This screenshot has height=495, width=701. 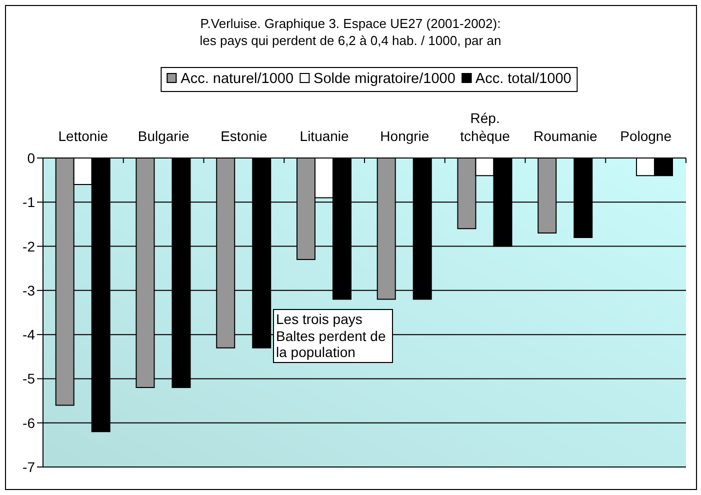 What do you see at coordinates (646, 136) in the screenshot?
I see `x-tick-label: Pologne` at bounding box center [646, 136].